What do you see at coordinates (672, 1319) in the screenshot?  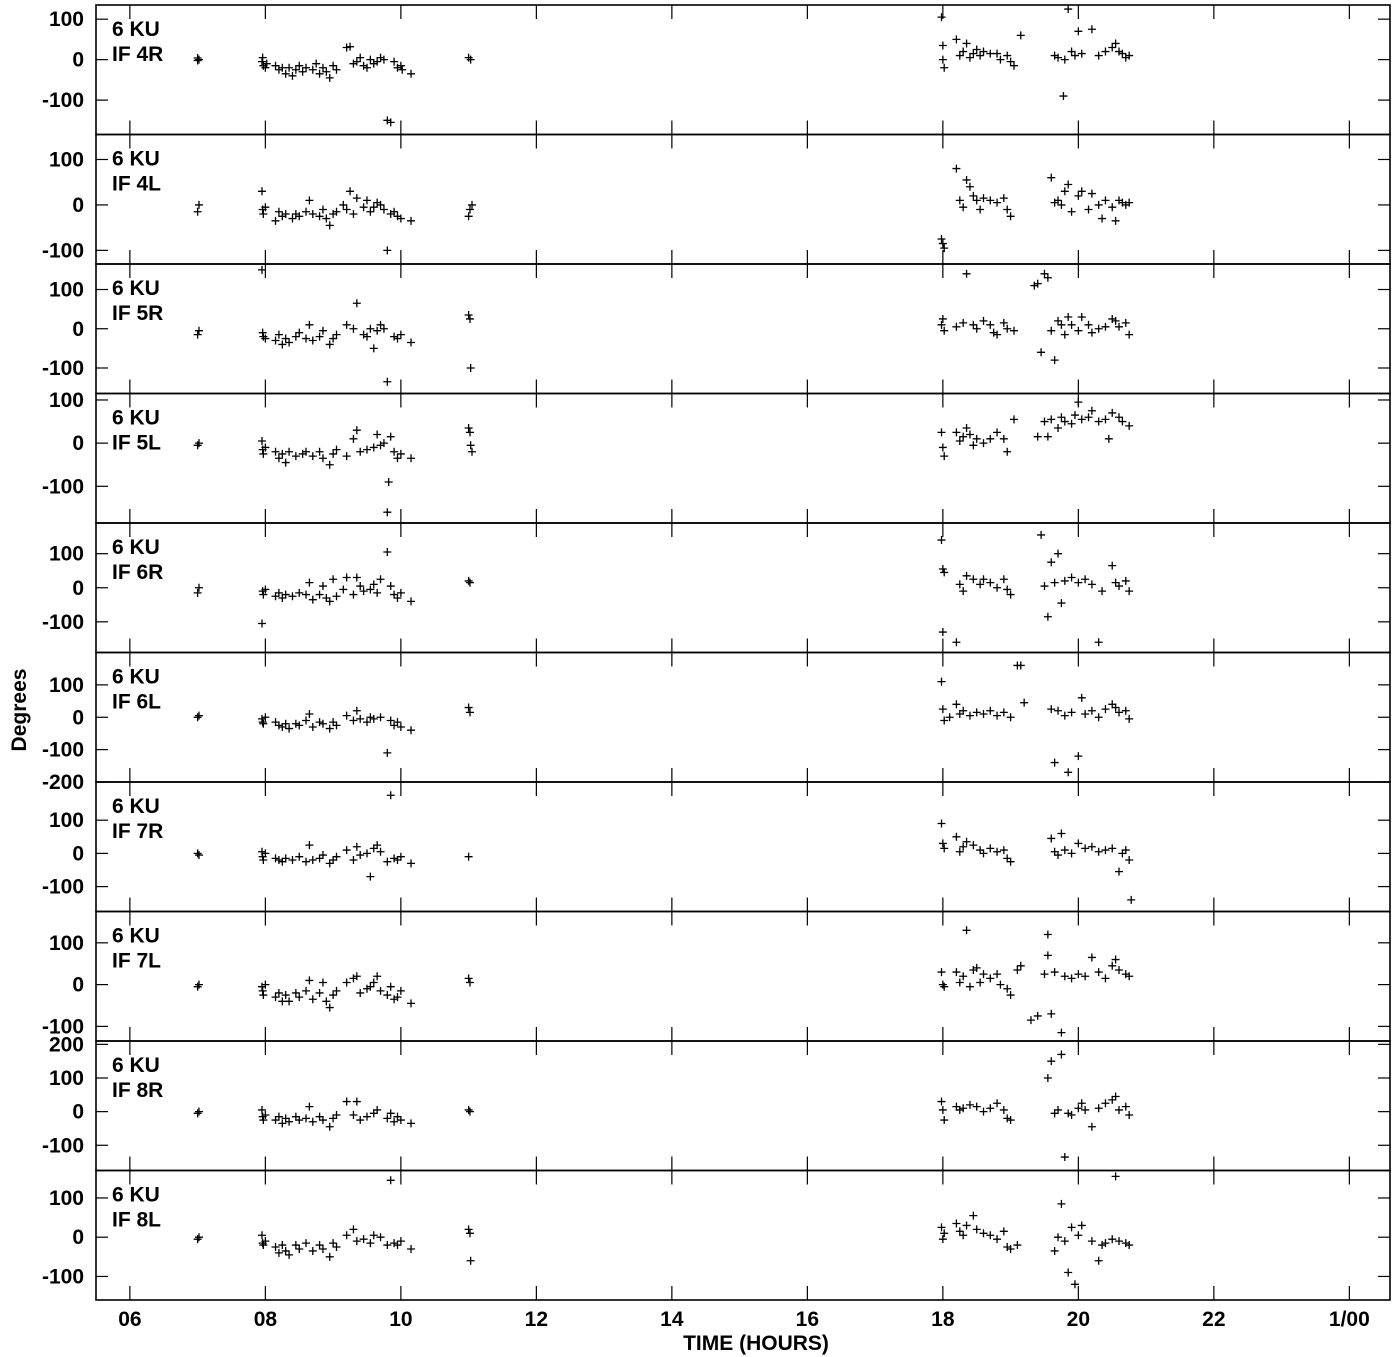 I see `x-tick-label: 14` at bounding box center [672, 1319].